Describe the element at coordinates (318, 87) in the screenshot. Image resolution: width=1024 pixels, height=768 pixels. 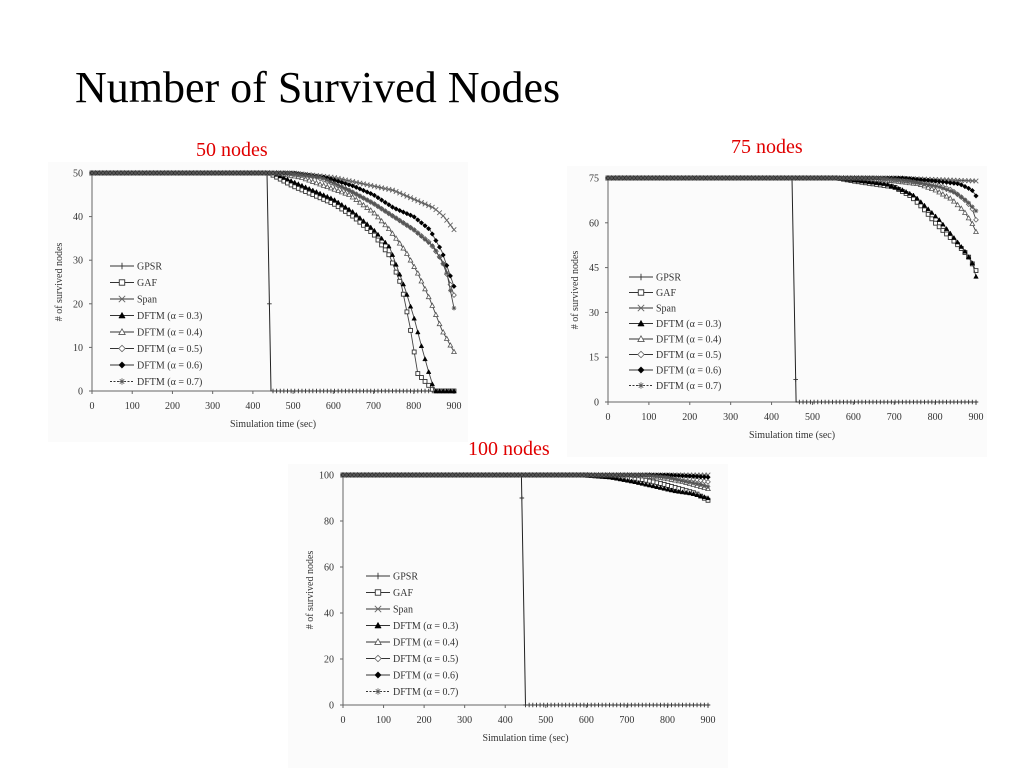
I see `page-title: Number of Survived Nodes` at that location.